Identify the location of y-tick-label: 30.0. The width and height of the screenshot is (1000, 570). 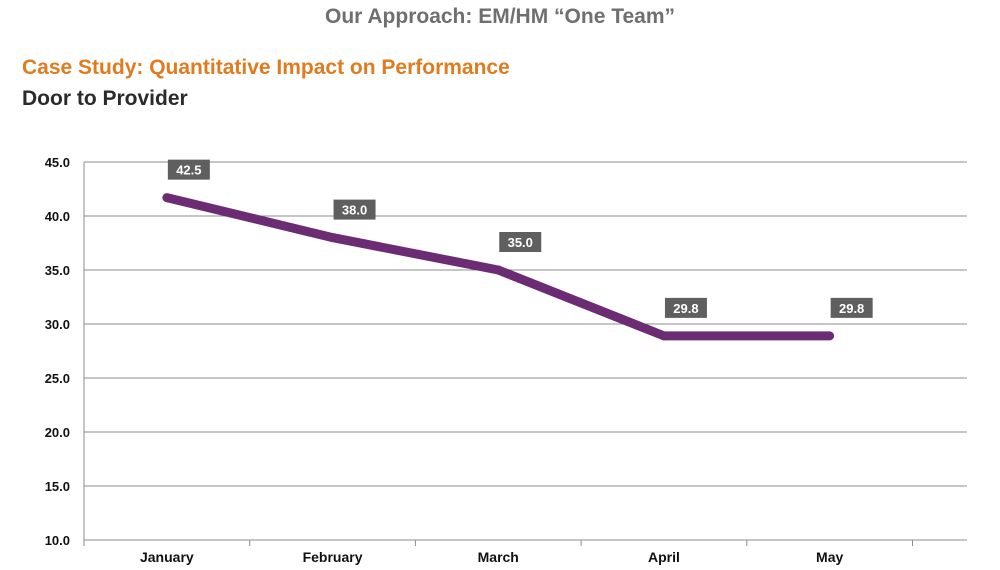
(57, 324).